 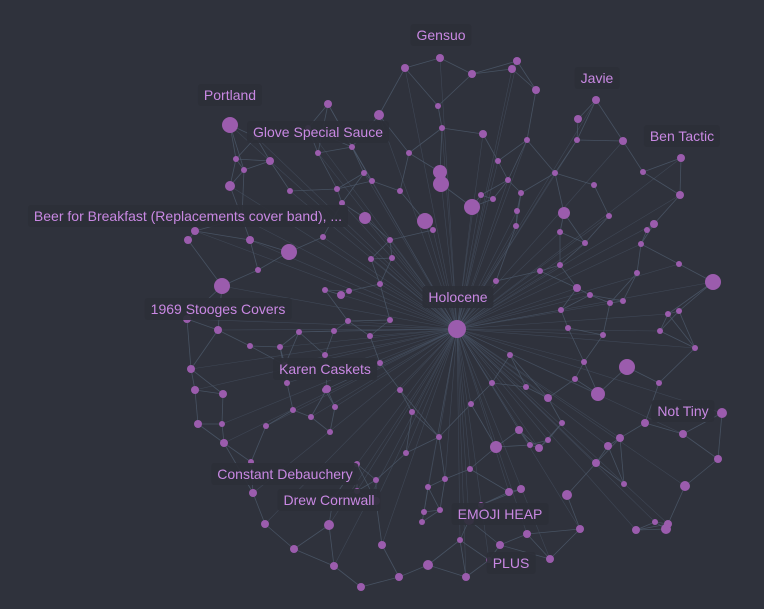 I want to click on node-label-javie: Javie, so click(x=597, y=78).